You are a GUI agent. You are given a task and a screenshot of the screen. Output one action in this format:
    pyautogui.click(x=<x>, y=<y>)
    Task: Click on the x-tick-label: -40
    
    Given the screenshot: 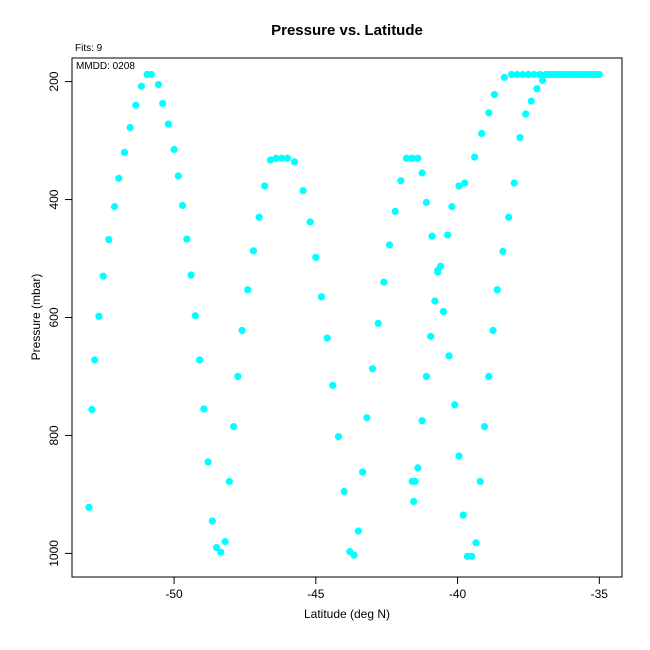 What is the action you would take?
    pyautogui.click(x=458, y=594)
    